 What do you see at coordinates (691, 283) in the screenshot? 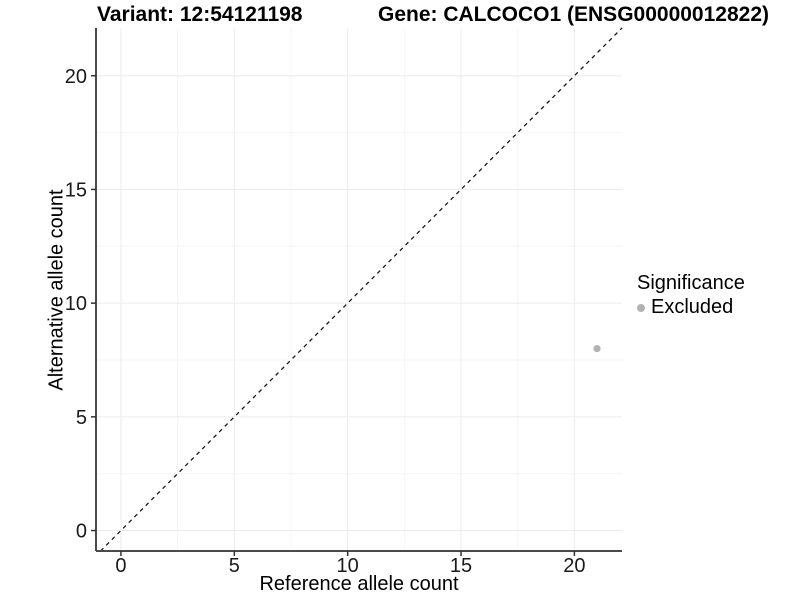
I see `legend-title: Significance` at bounding box center [691, 283].